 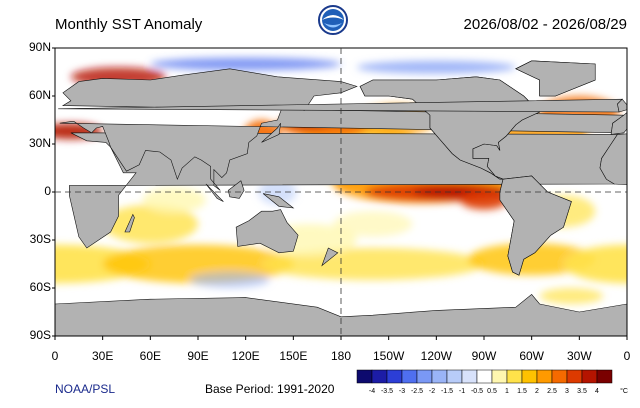 What do you see at coordinates (437, 356) in the screenshot?
I see `lon-label: 120W` at bounding box center [437, 356].